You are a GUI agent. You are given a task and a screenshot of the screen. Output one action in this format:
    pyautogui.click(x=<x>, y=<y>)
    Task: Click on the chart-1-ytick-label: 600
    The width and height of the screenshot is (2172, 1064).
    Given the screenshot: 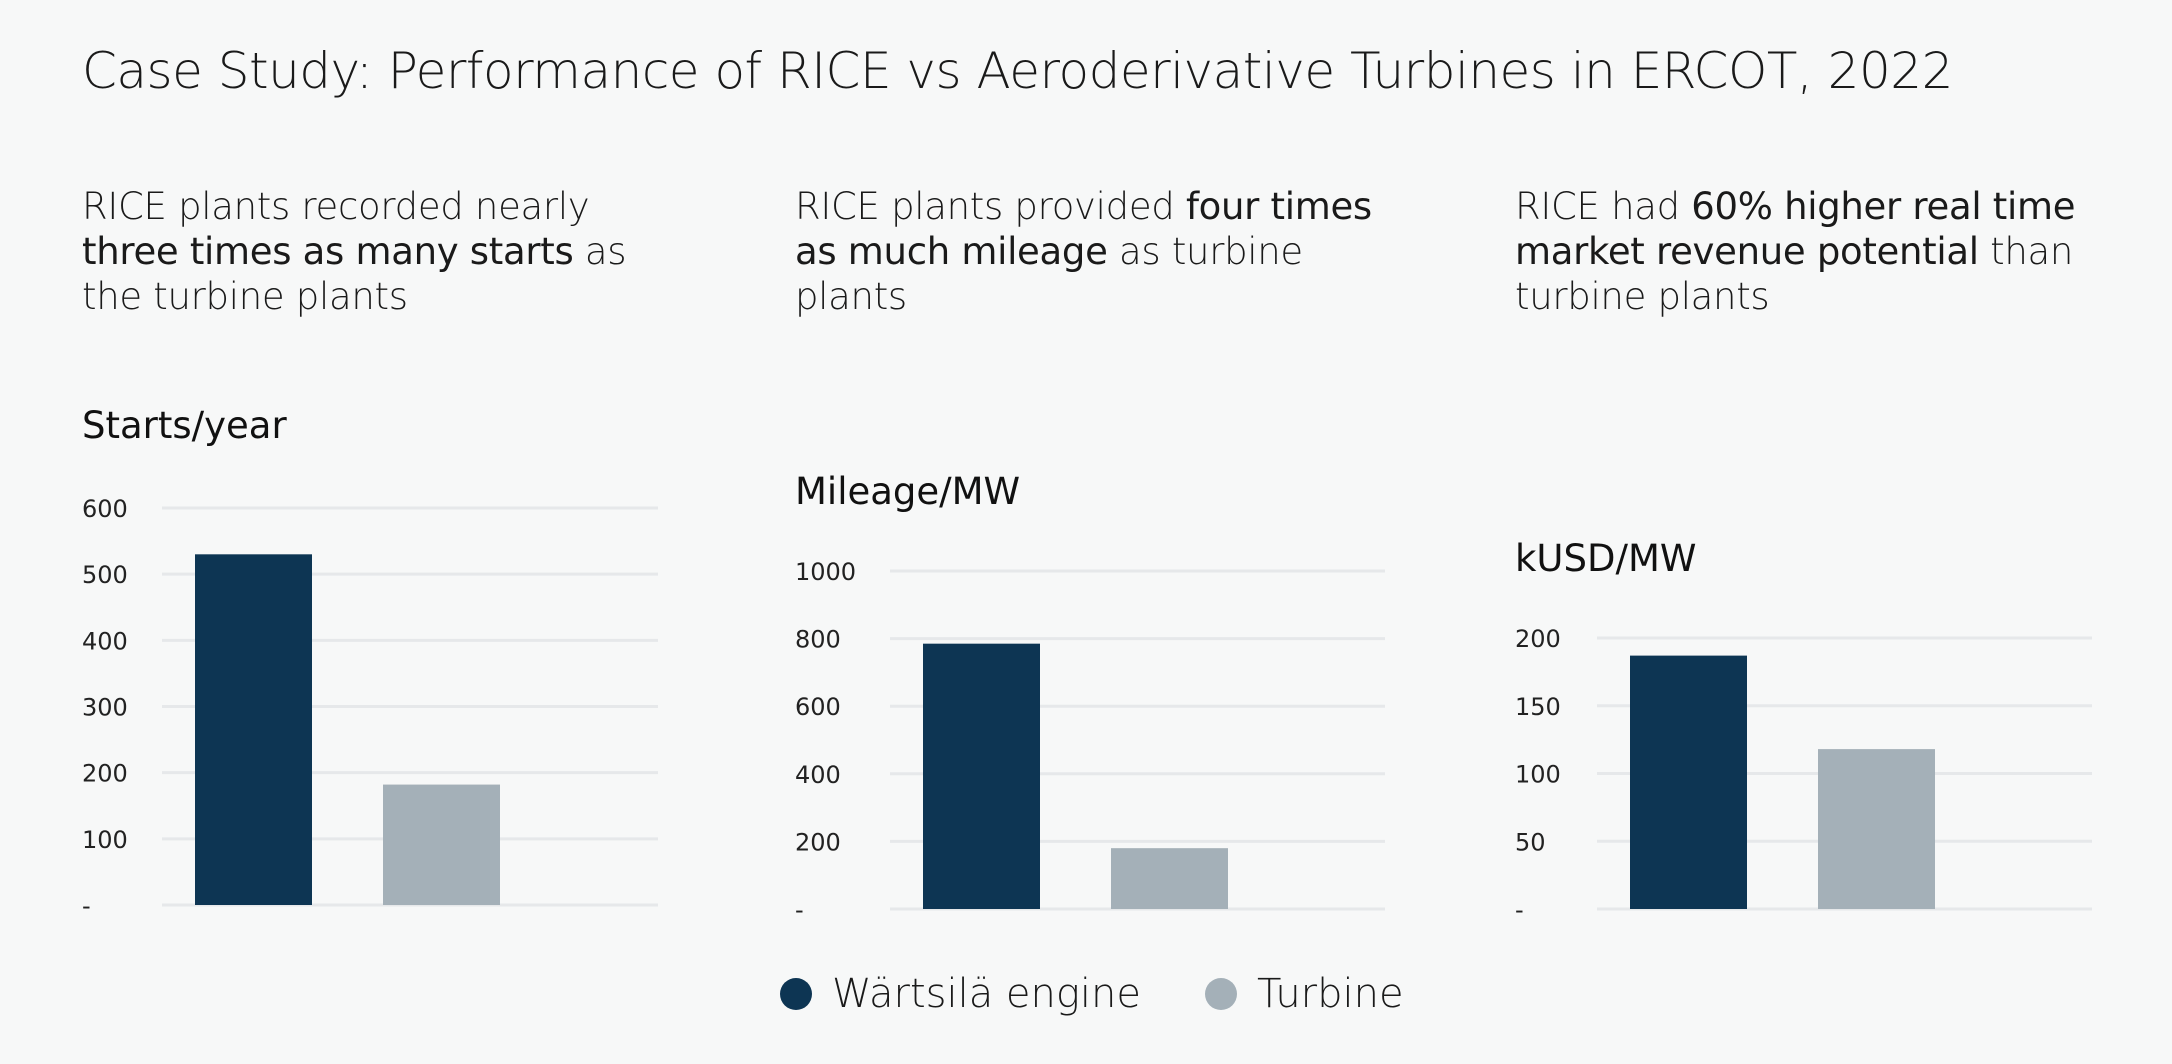 What is the action you would take?
    pyautogui.click(x=105, y=509)
    